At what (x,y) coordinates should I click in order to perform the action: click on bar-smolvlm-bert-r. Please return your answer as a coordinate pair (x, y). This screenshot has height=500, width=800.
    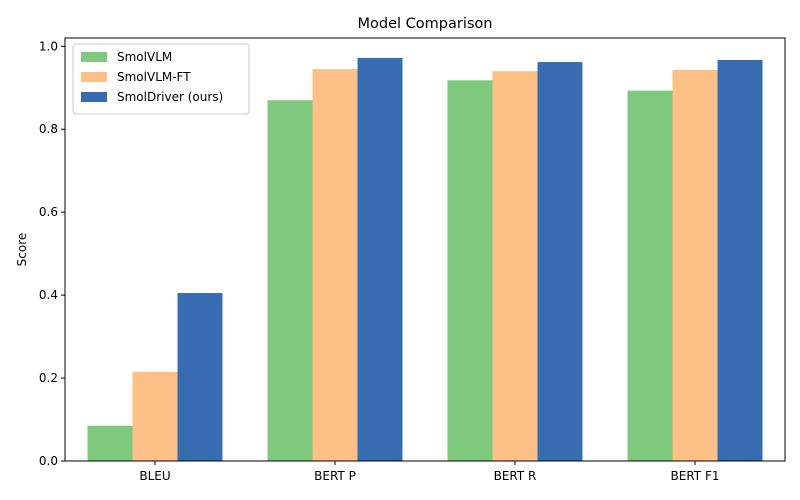
    Looking at the image, I should click on (470, 271).